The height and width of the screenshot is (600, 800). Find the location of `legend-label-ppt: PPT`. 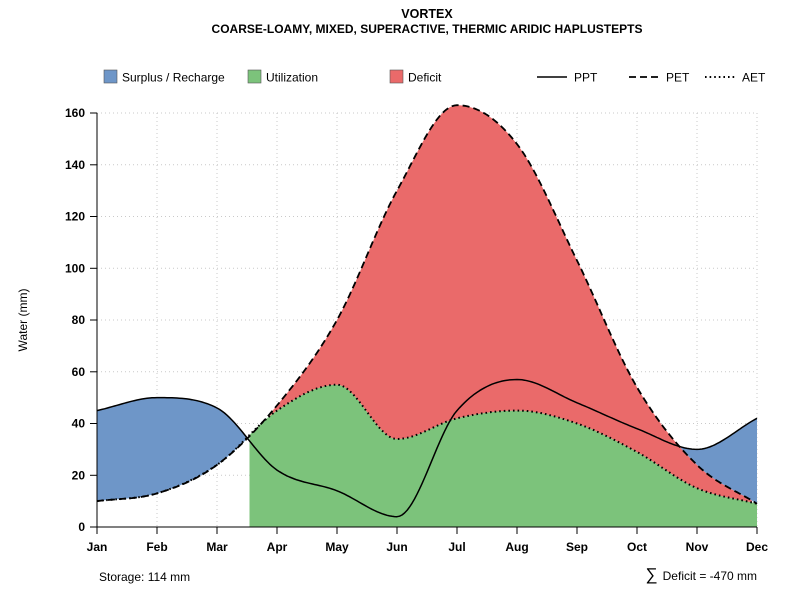

legend-label-ppt: PPT is located at coordinates (586, 78).